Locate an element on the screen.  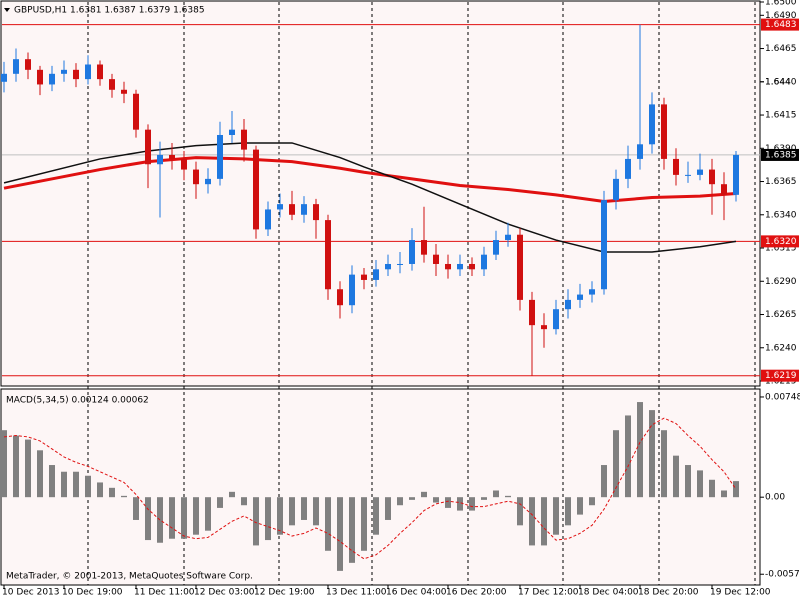
menu-arrow is located at coordinates (7, 10).